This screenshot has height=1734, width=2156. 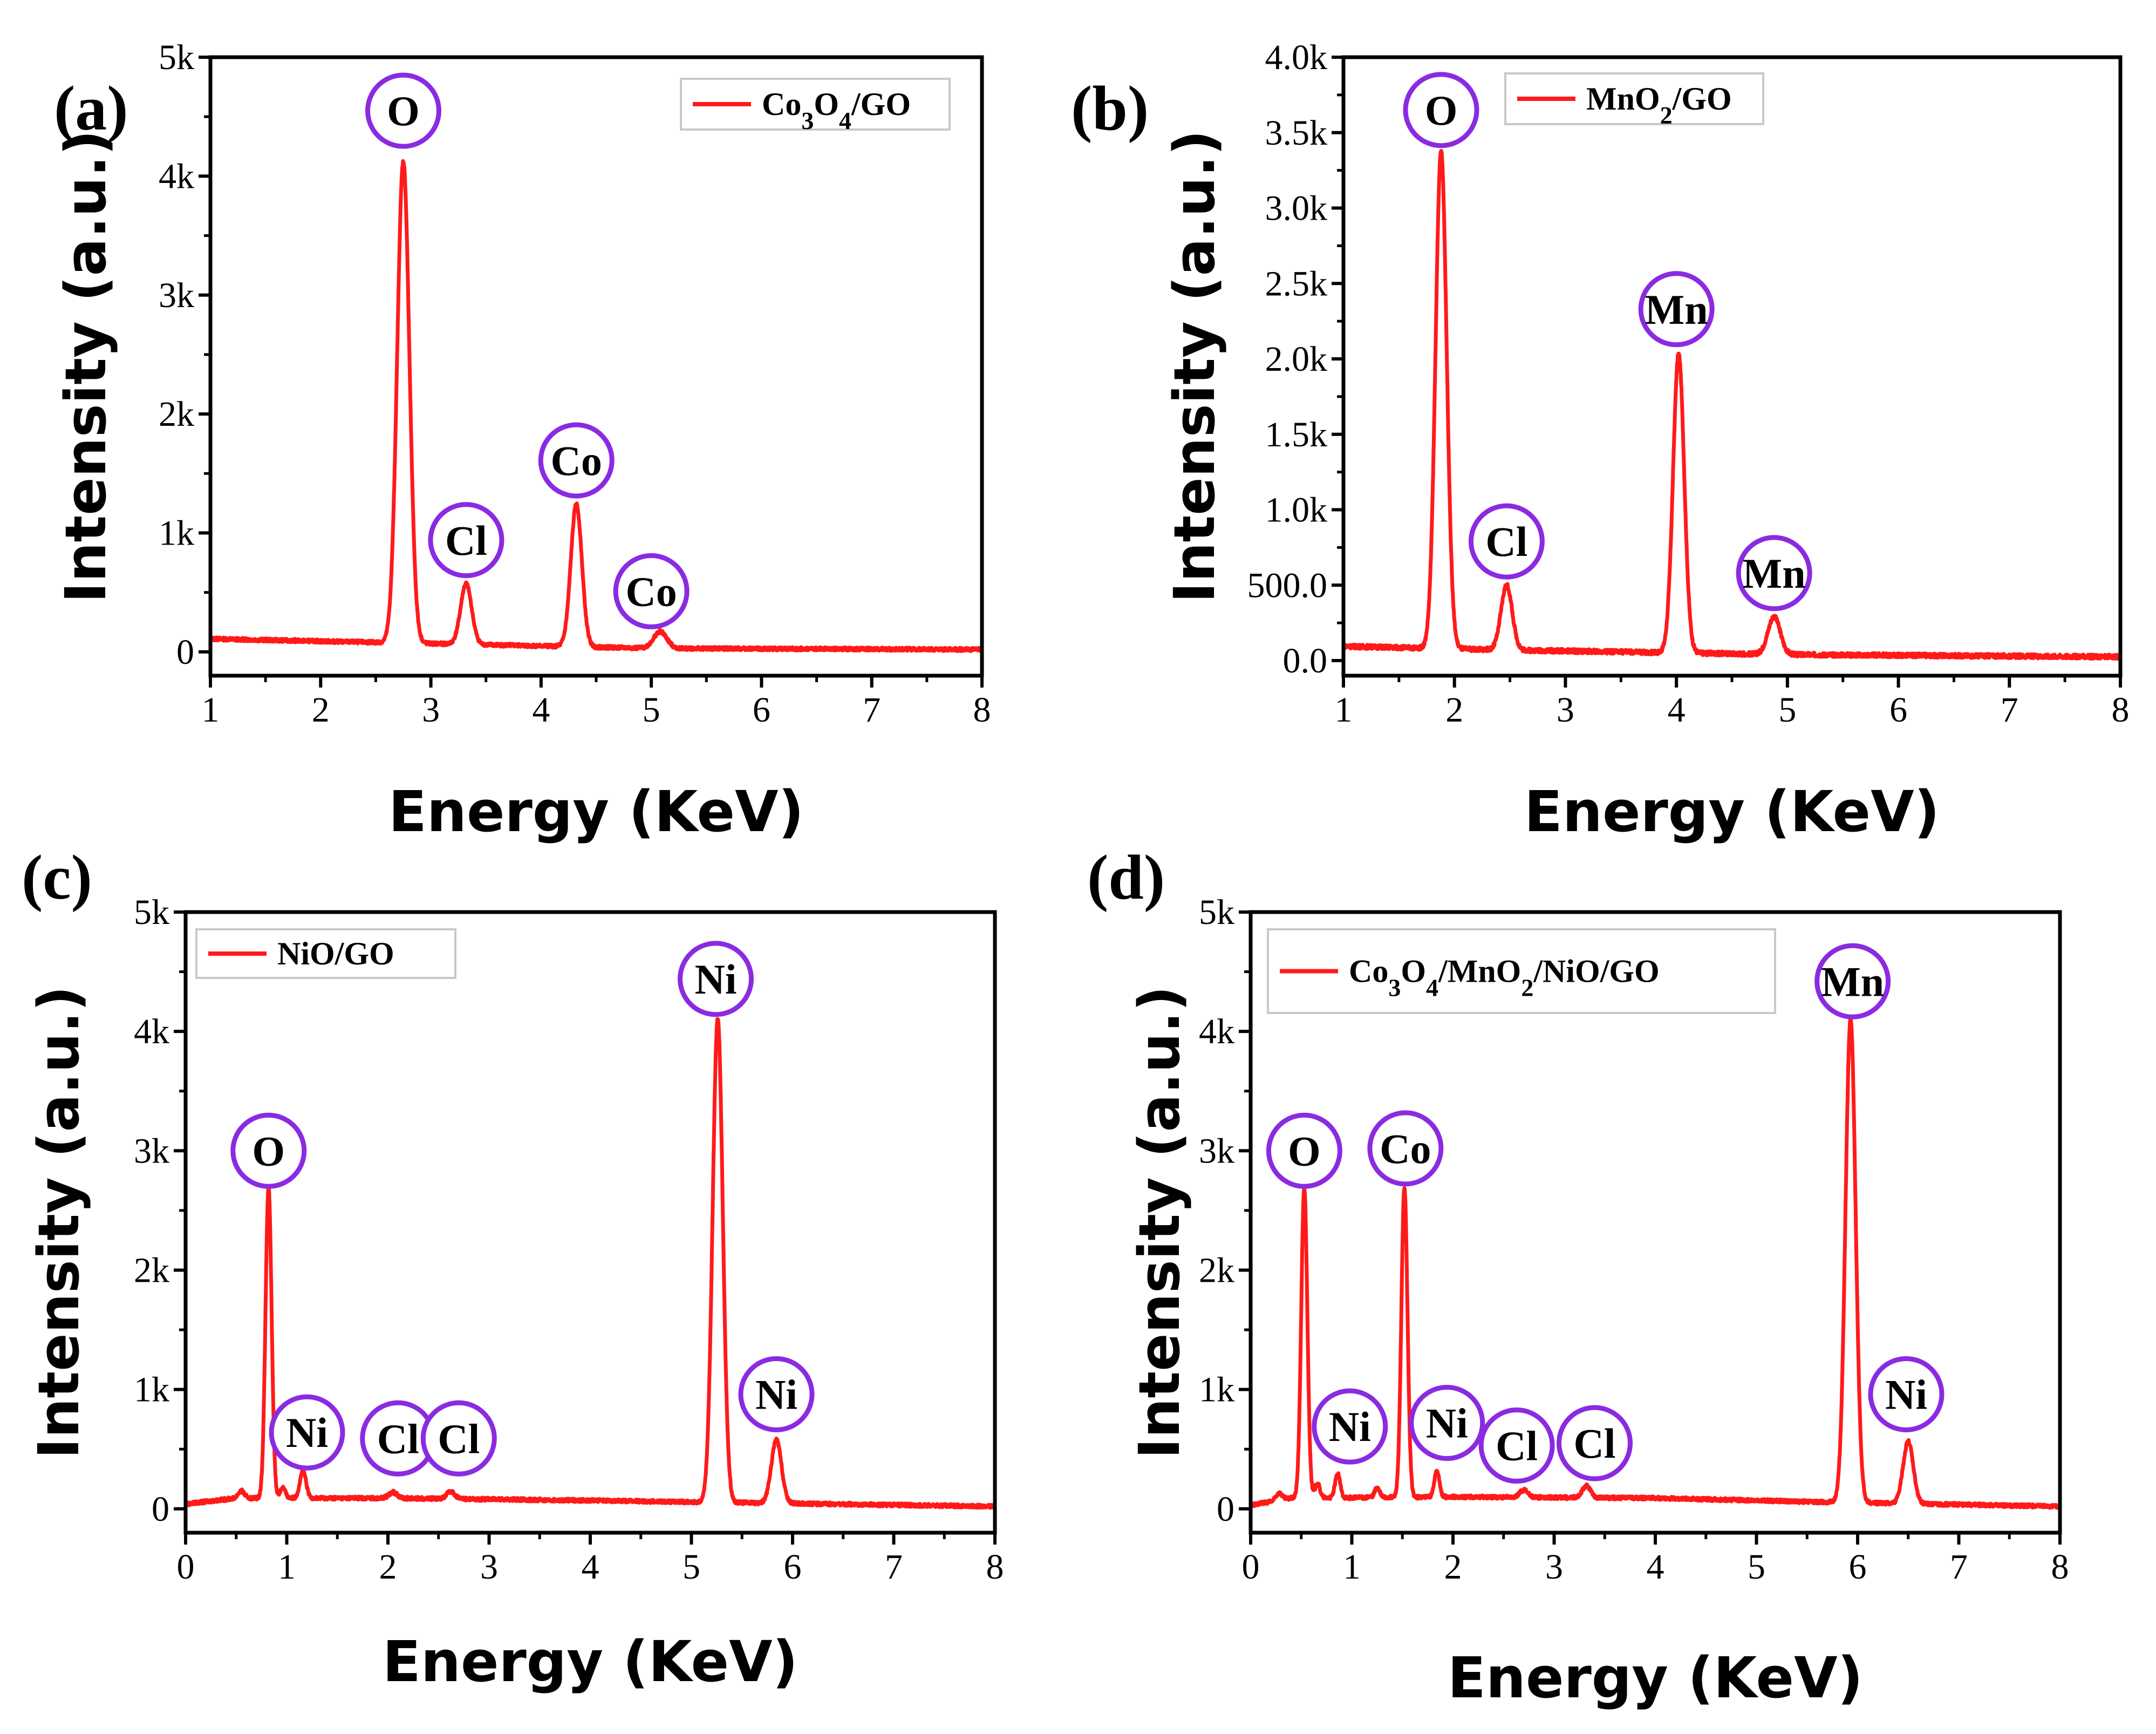 What do you see at coordinates (1296, 434) in the screenshot?
I see `y-tick-label: 1.5k` at bounding box center [1296, 434].